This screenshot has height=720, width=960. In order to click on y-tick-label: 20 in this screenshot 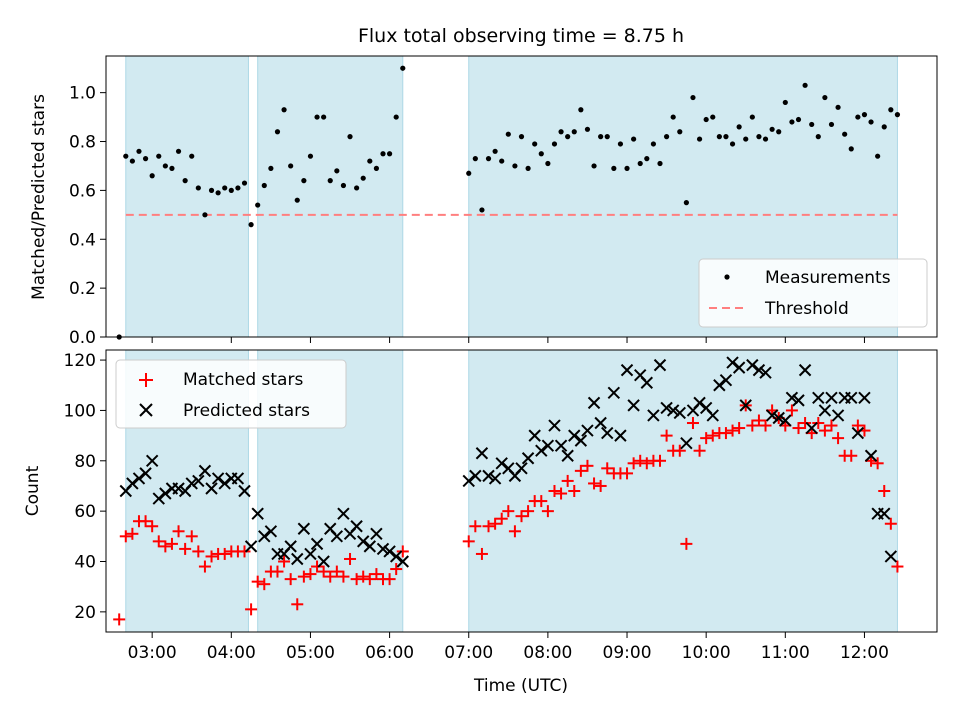, I will do `click(85, 613)`.